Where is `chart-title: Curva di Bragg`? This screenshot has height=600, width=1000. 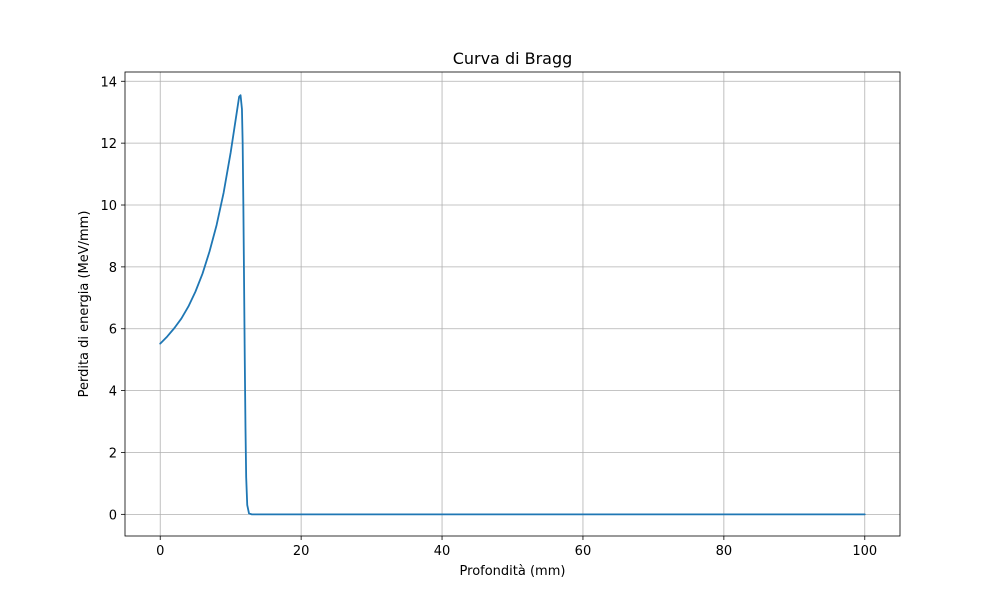
chart-title: Curva di Bragg is located at coordinates (513, 58).